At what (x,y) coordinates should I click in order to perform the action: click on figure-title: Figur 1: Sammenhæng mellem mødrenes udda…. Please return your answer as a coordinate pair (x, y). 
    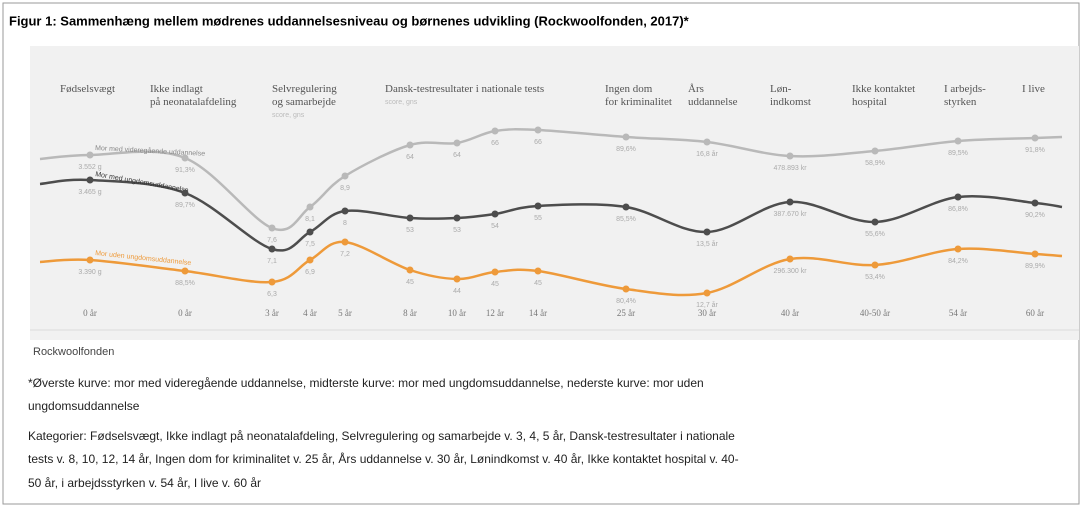
    Looking at the image, I should click on (349, 20).